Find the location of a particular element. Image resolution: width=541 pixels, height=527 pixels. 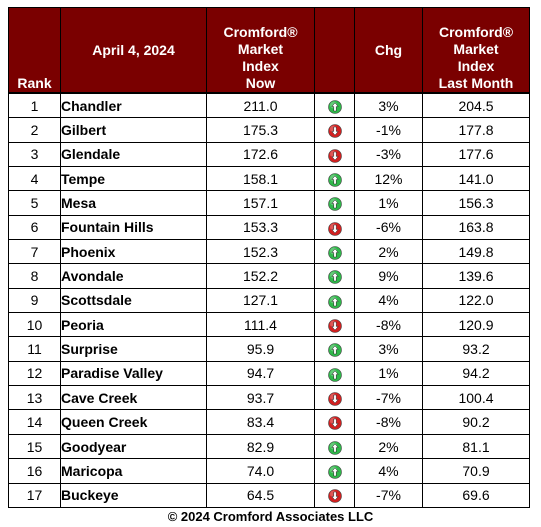

change-cell: 9% is located at coordinates (388, 276).